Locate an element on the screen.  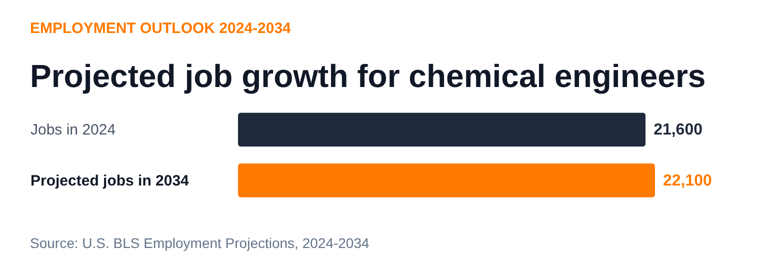
chart-subtitle: EMPLOYMENT OUTLOOK 2024-2034 is located at coordinates (161, 28).